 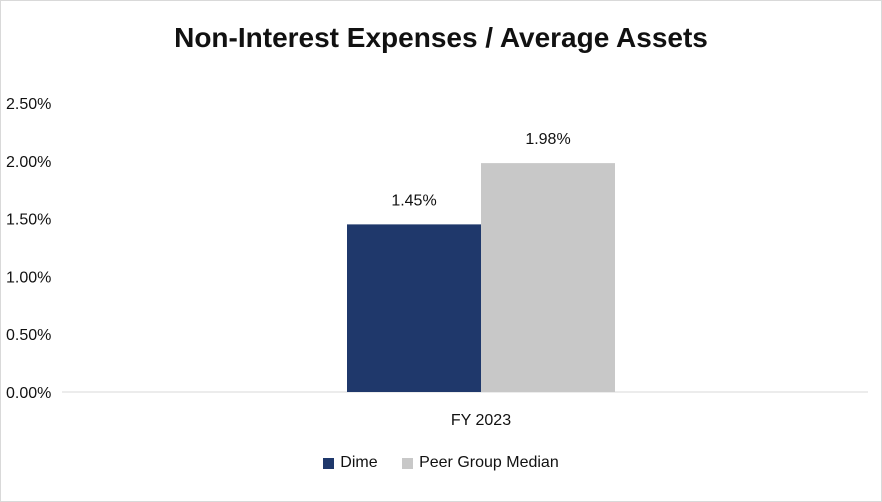 I want to click on legend-item-dime: Dime, so click(x=350, y=463).